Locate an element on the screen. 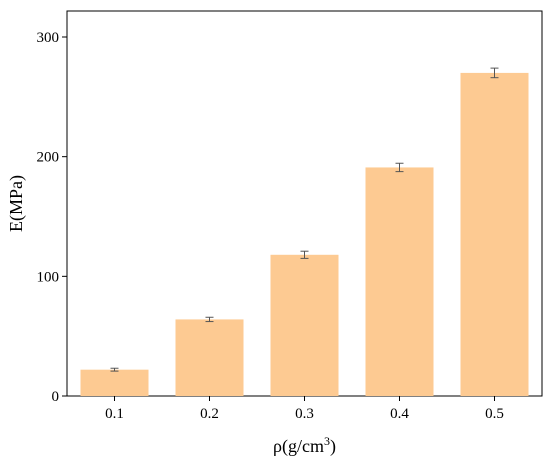 Image resolution: width=550 pixels, height=465 pixels. y-tick-label-100: 100 is located at coordinates (48, 277).